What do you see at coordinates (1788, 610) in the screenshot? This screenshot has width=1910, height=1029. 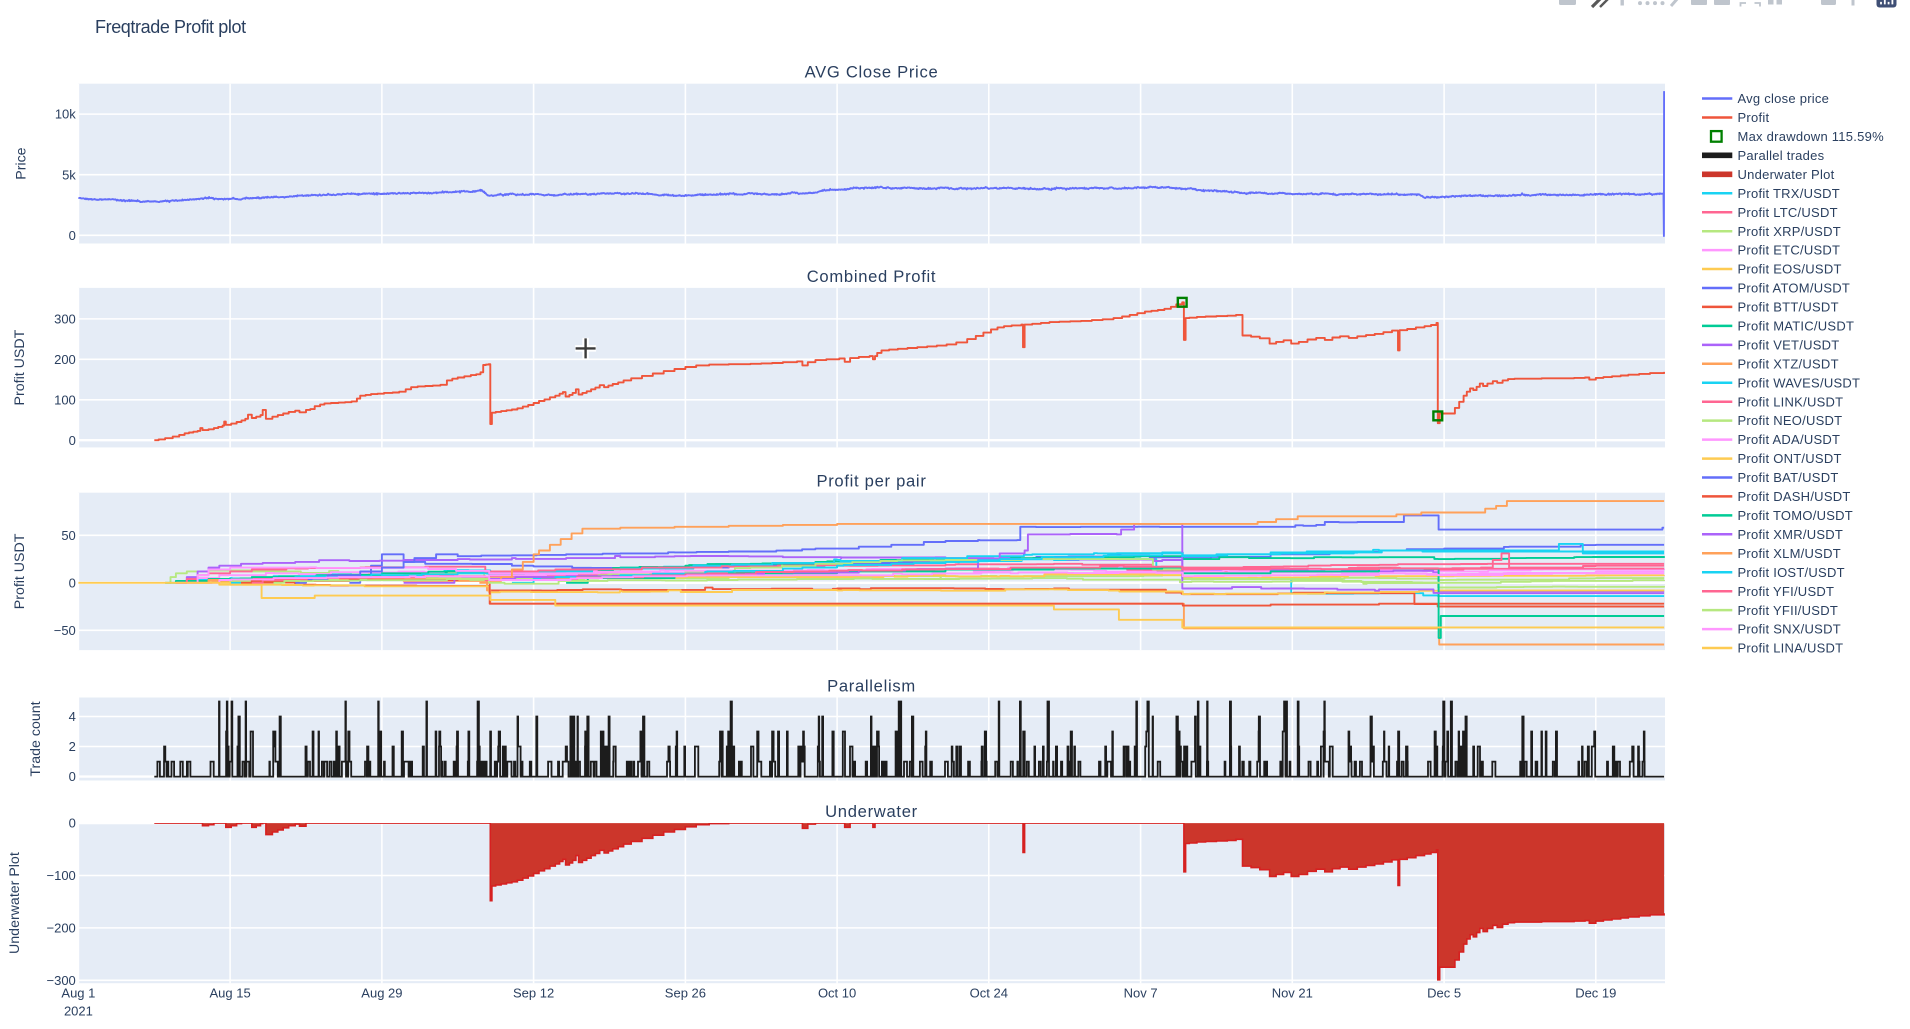 I see `svg-text: Profit YFII/USDT` at bounding box center [1788, 610].